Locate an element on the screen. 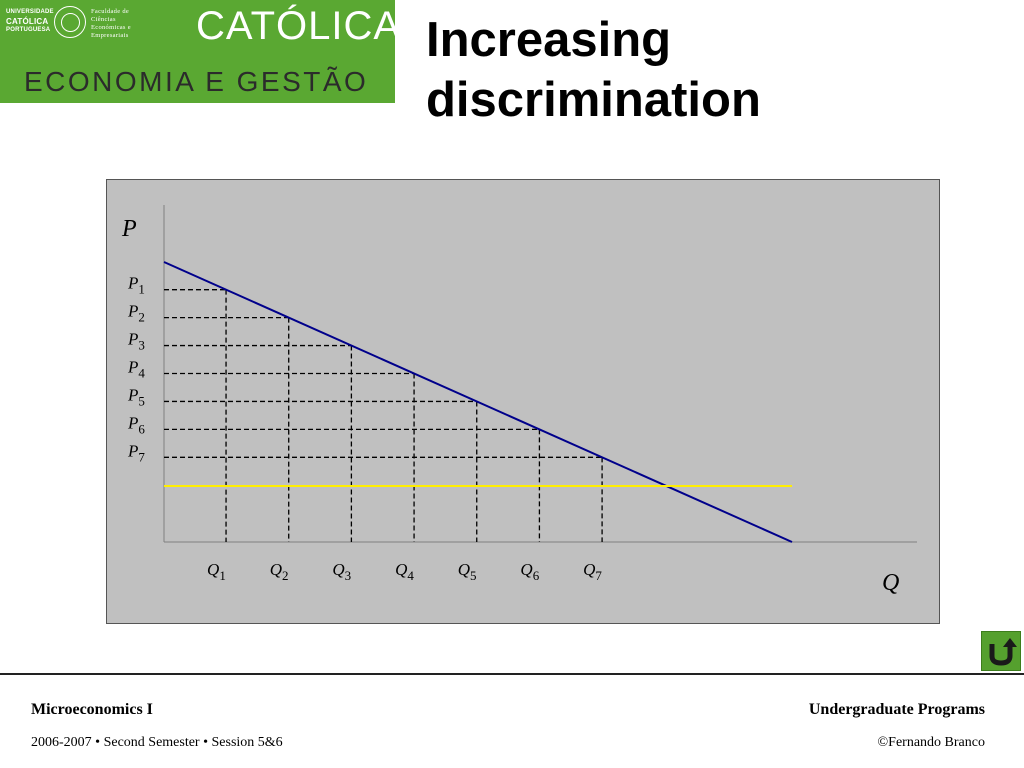 This screenshot has width=1024, height=768. brand-name: CATÓLICA is located at coordinates (299, 26).